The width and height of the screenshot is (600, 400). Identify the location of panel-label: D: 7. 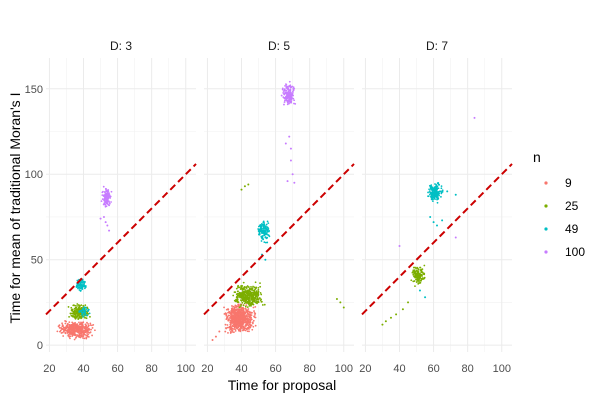
(437, 46).